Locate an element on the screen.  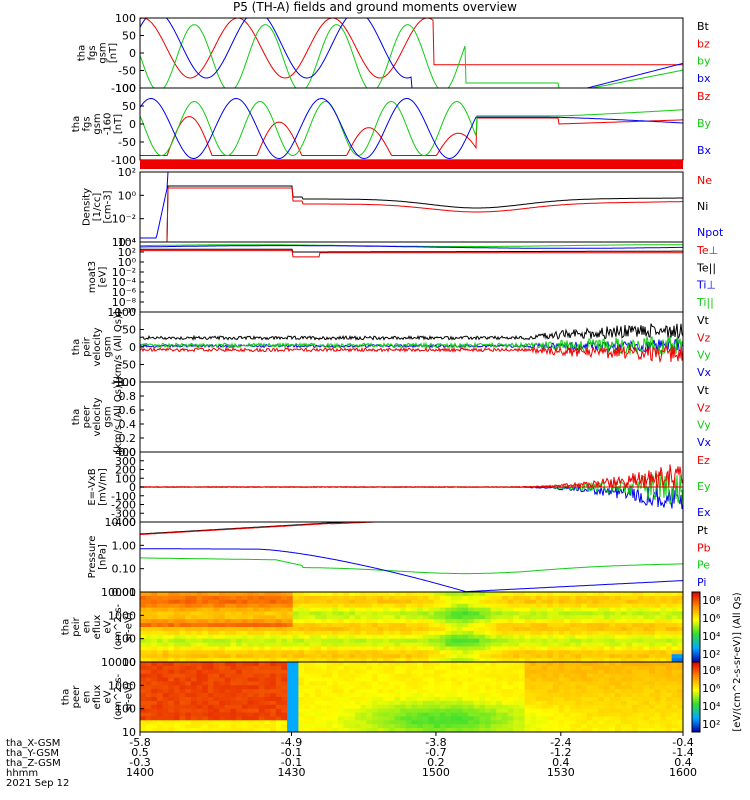
panel-9-ytick-label: 1000 is located at coordinates (122, 615).